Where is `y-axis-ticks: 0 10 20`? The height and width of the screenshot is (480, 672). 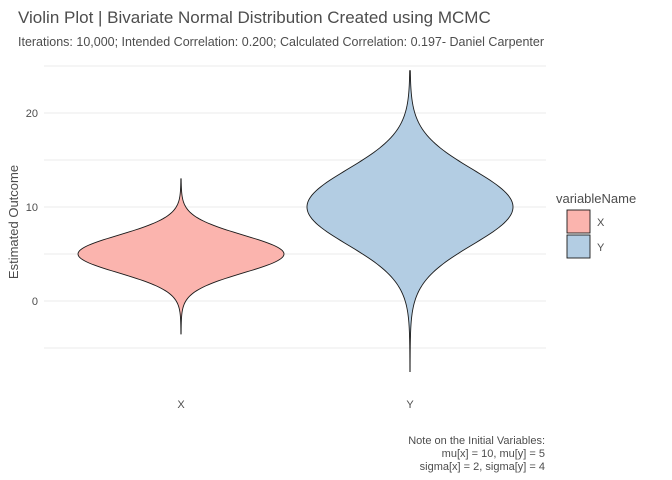 y-axis-ticks: 0 10 20 is located at coordinates (32, 208).